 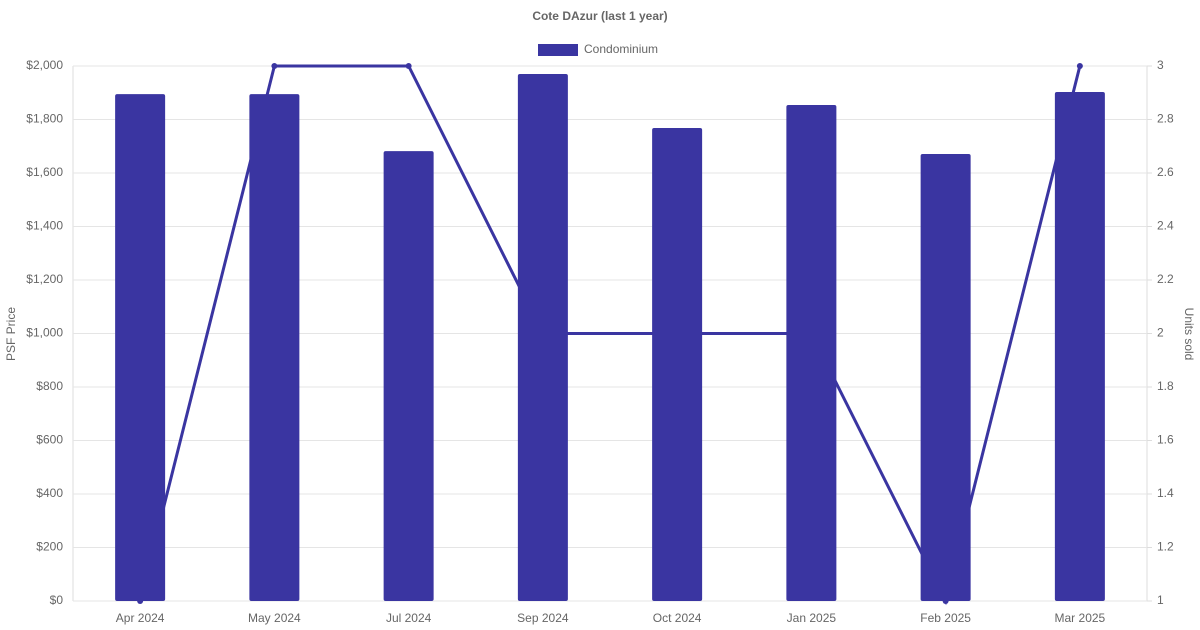 I want to click on x-tick-label: Oct 2024, so click(x=677, y=618).